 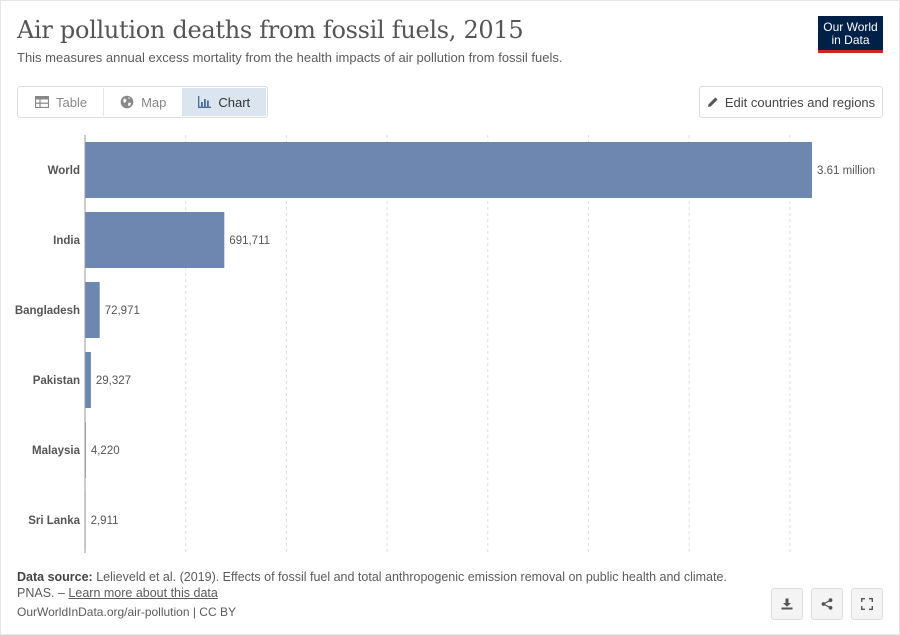 What do you see at coordinates (54, 521) in the screenshot?
I see `category-label: Sri Lanka` at bounding box center [54, 521].